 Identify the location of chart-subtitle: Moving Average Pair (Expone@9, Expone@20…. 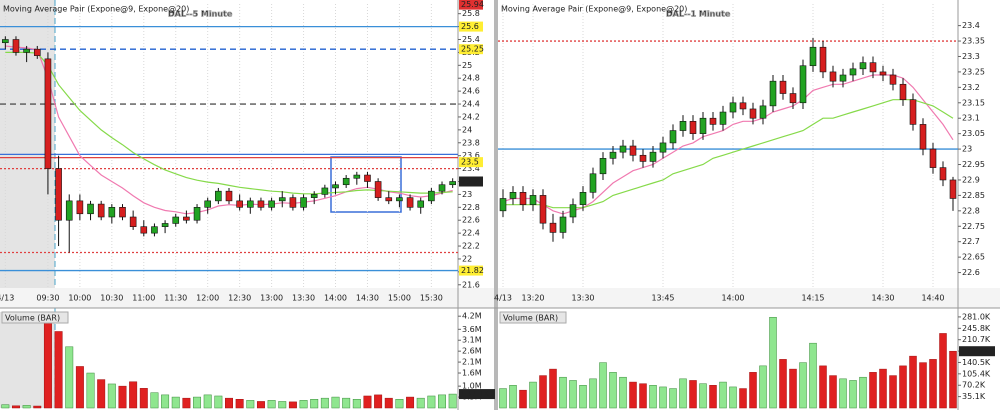
(594, 9).